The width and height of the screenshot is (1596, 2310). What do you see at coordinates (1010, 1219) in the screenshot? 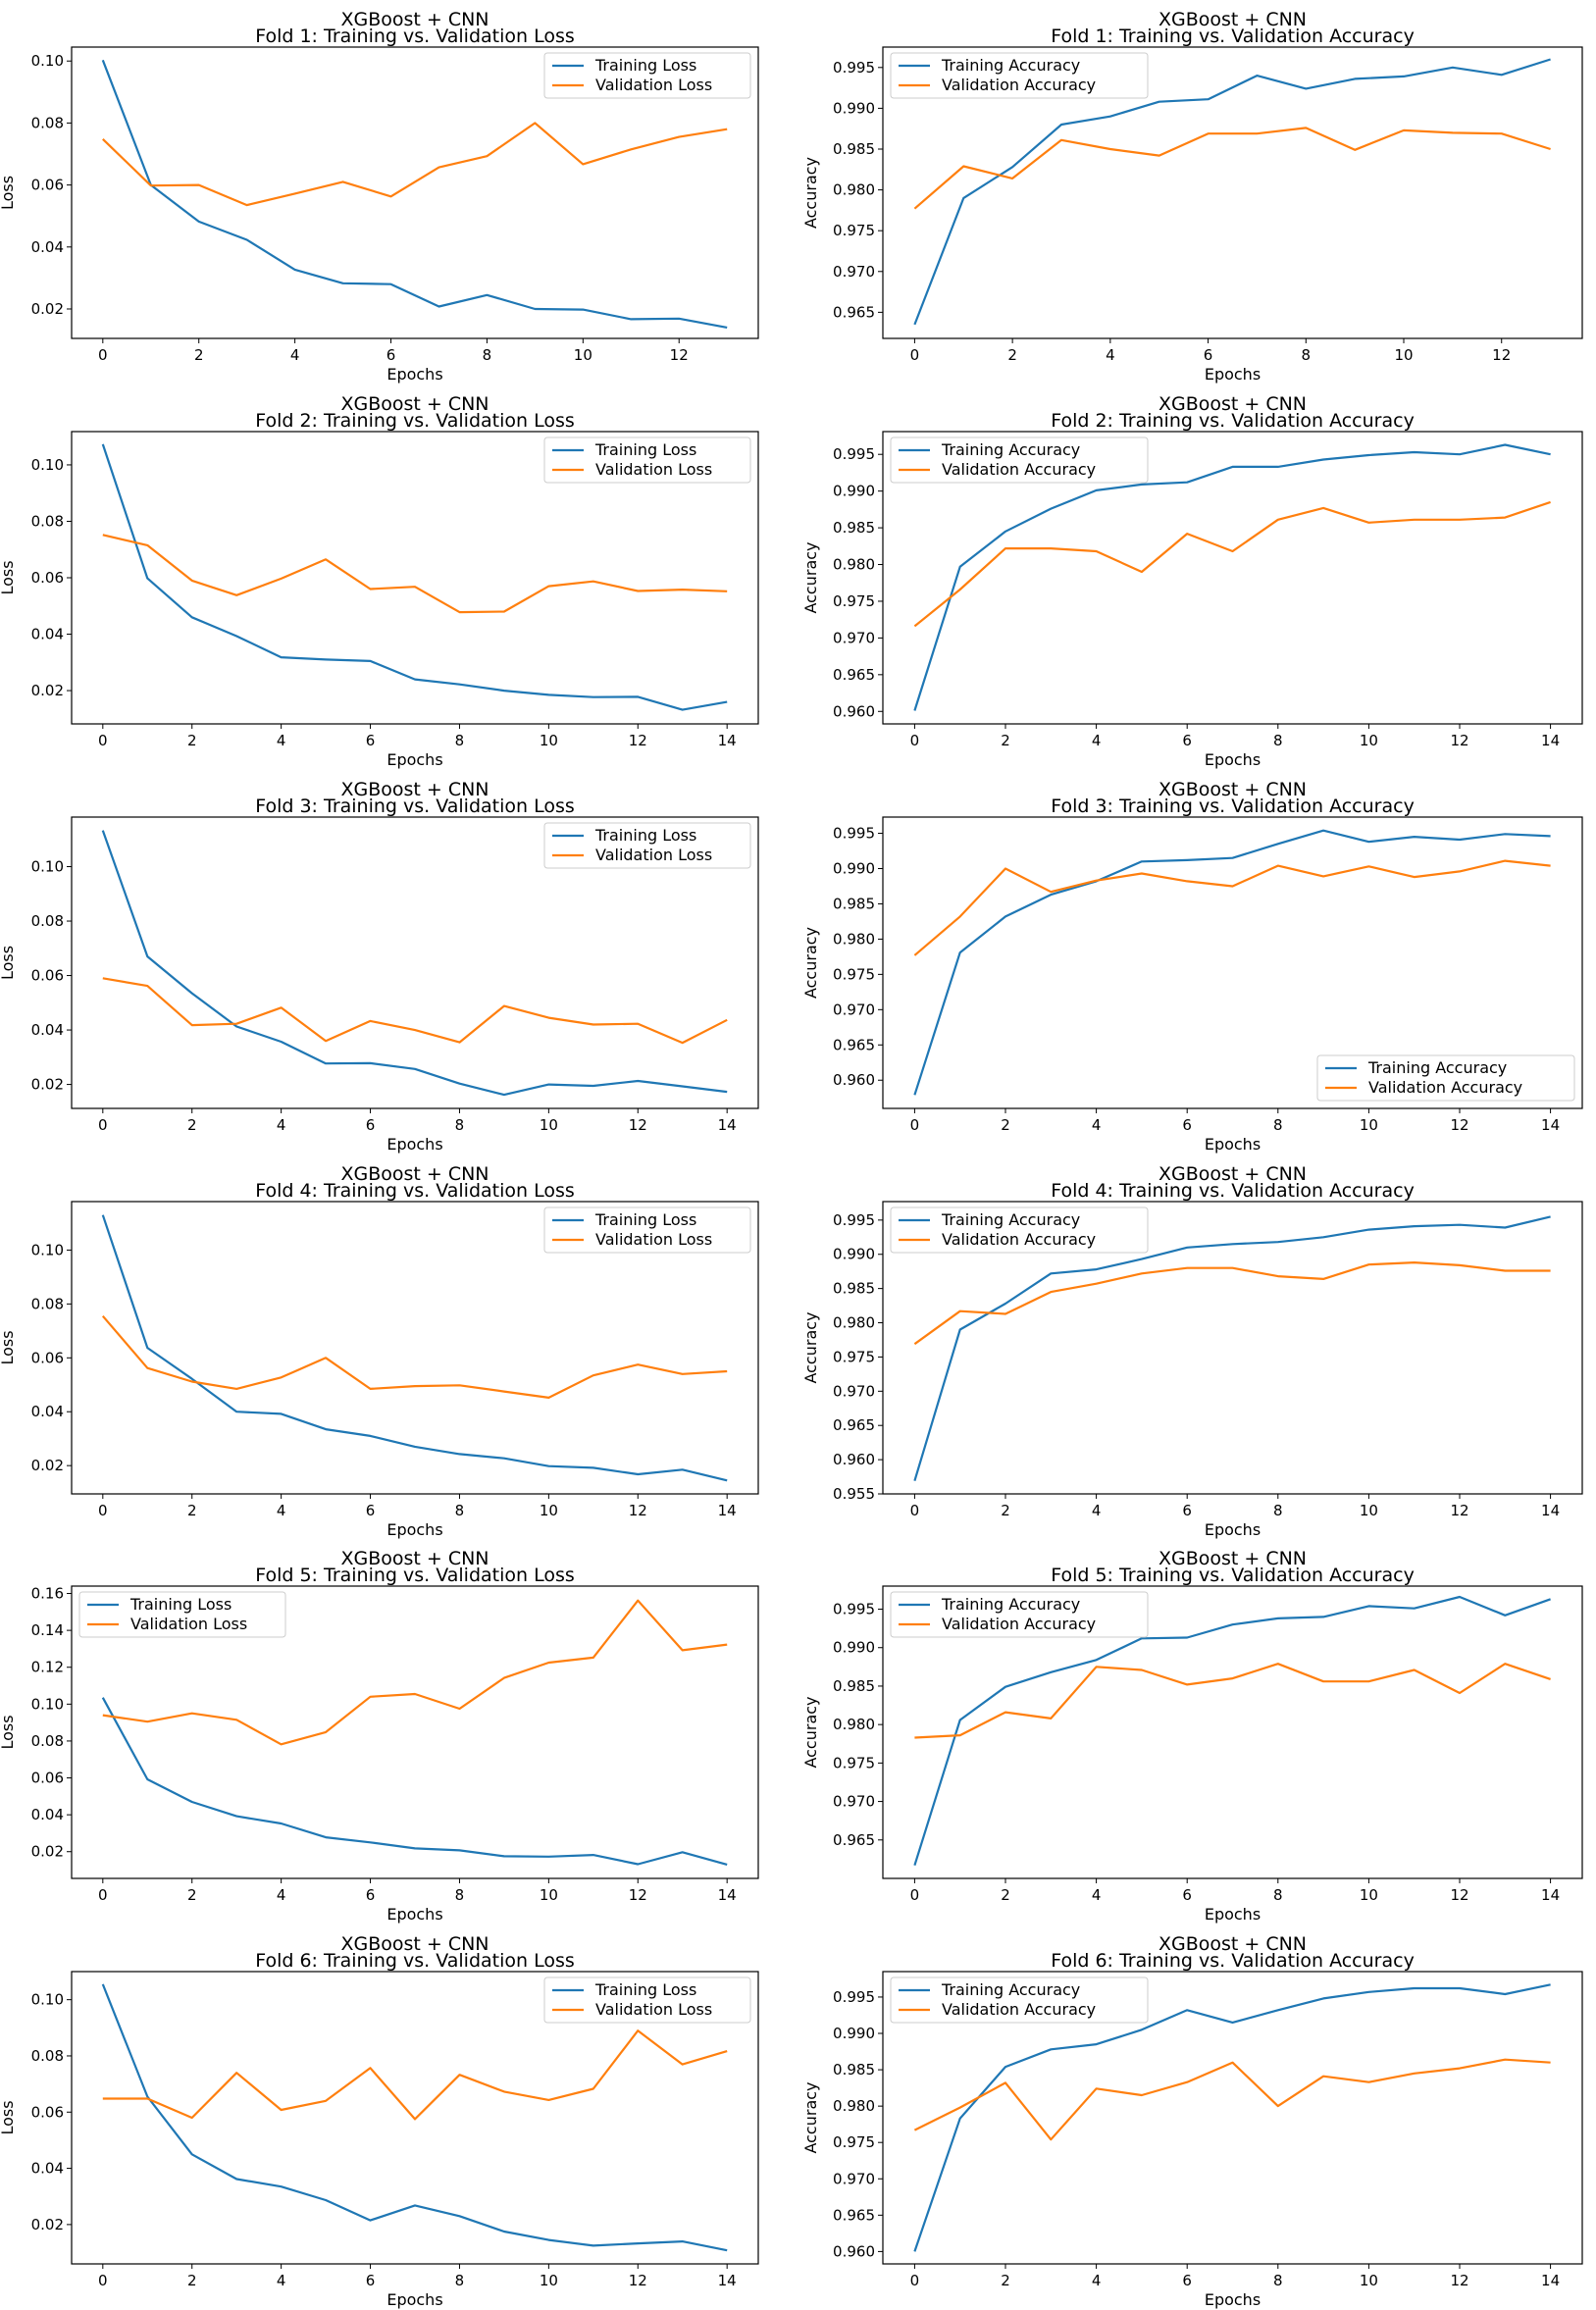
I see `legend-label: Training Accuracy` at bounding box center [1010, 1219].